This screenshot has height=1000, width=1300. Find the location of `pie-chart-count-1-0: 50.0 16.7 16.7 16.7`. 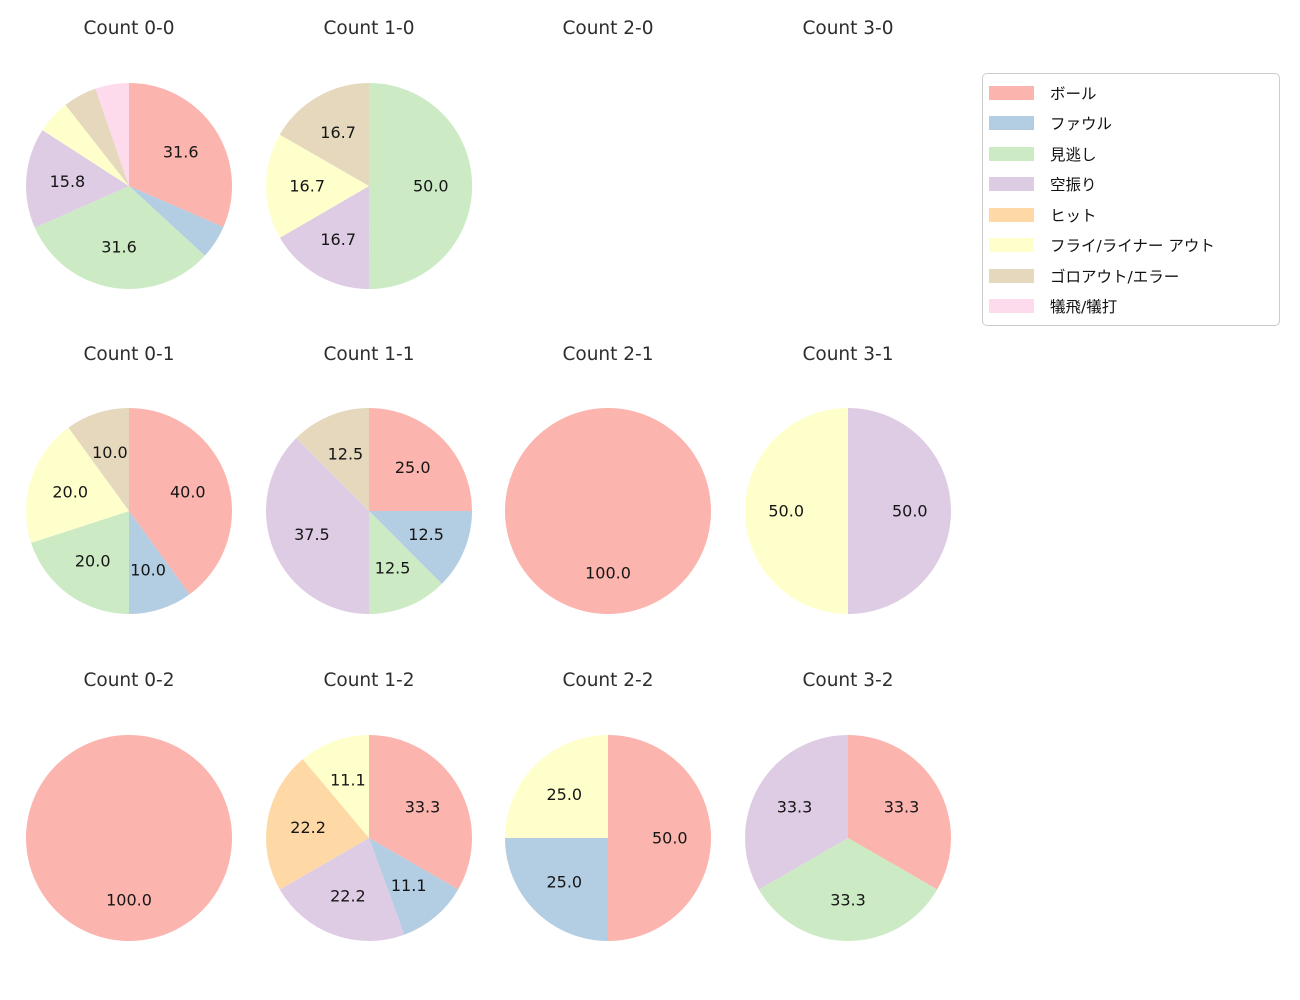

pie-chart-count-1-0: 50.0 16.7 16.7 16.7 is located at coordinates (369, 186).